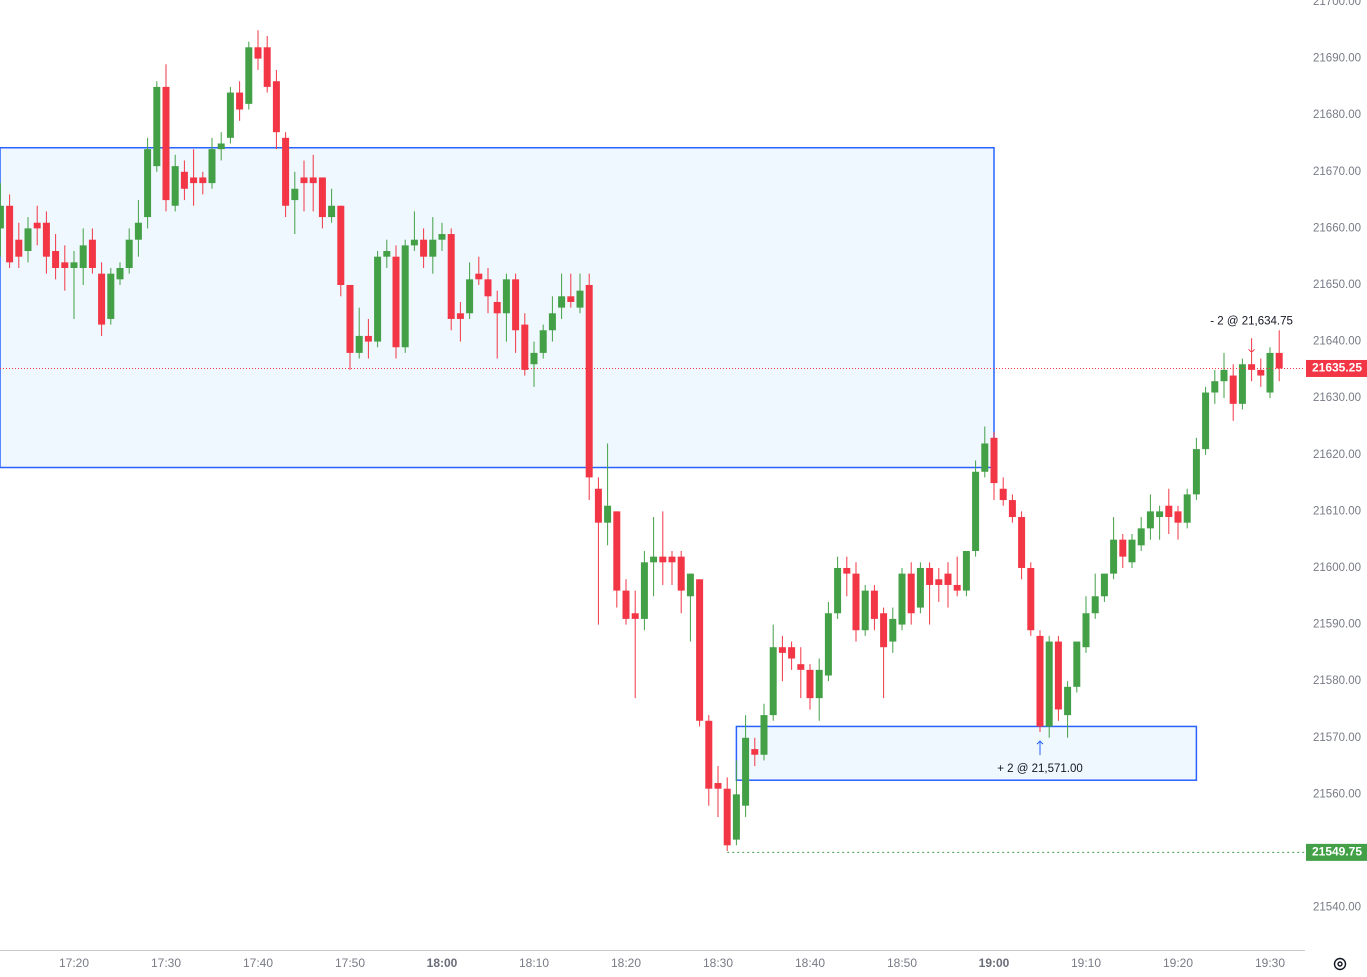  I want to click on y-tick-label: 21630.00, so click(1337, 398).